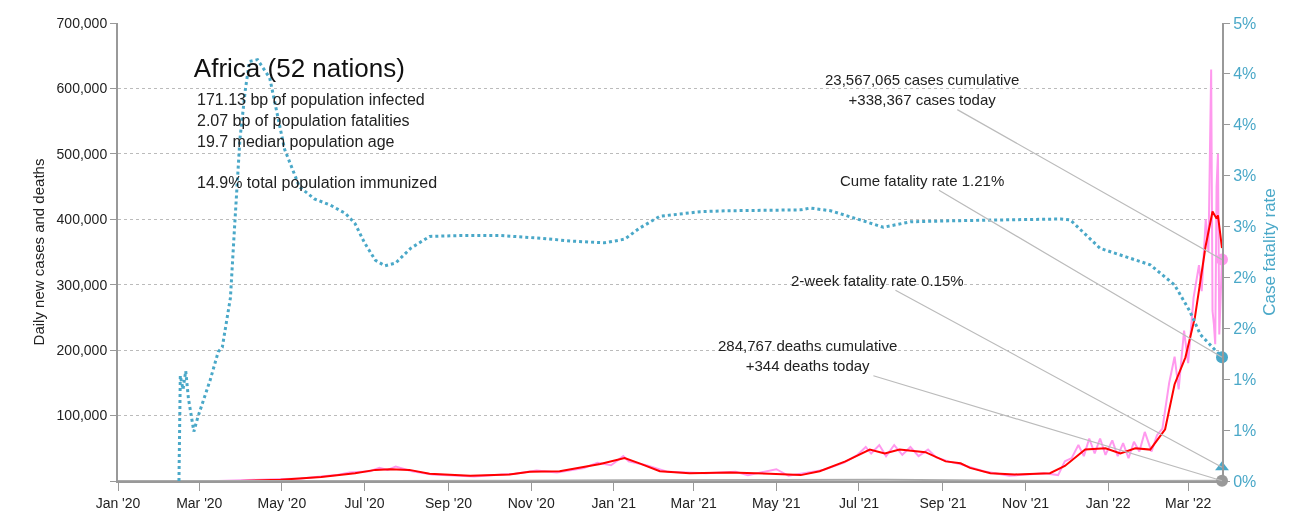 This screenshot has height=523, width=1301. I want to click on y-tick-label: 100,000, so click(82, 415).